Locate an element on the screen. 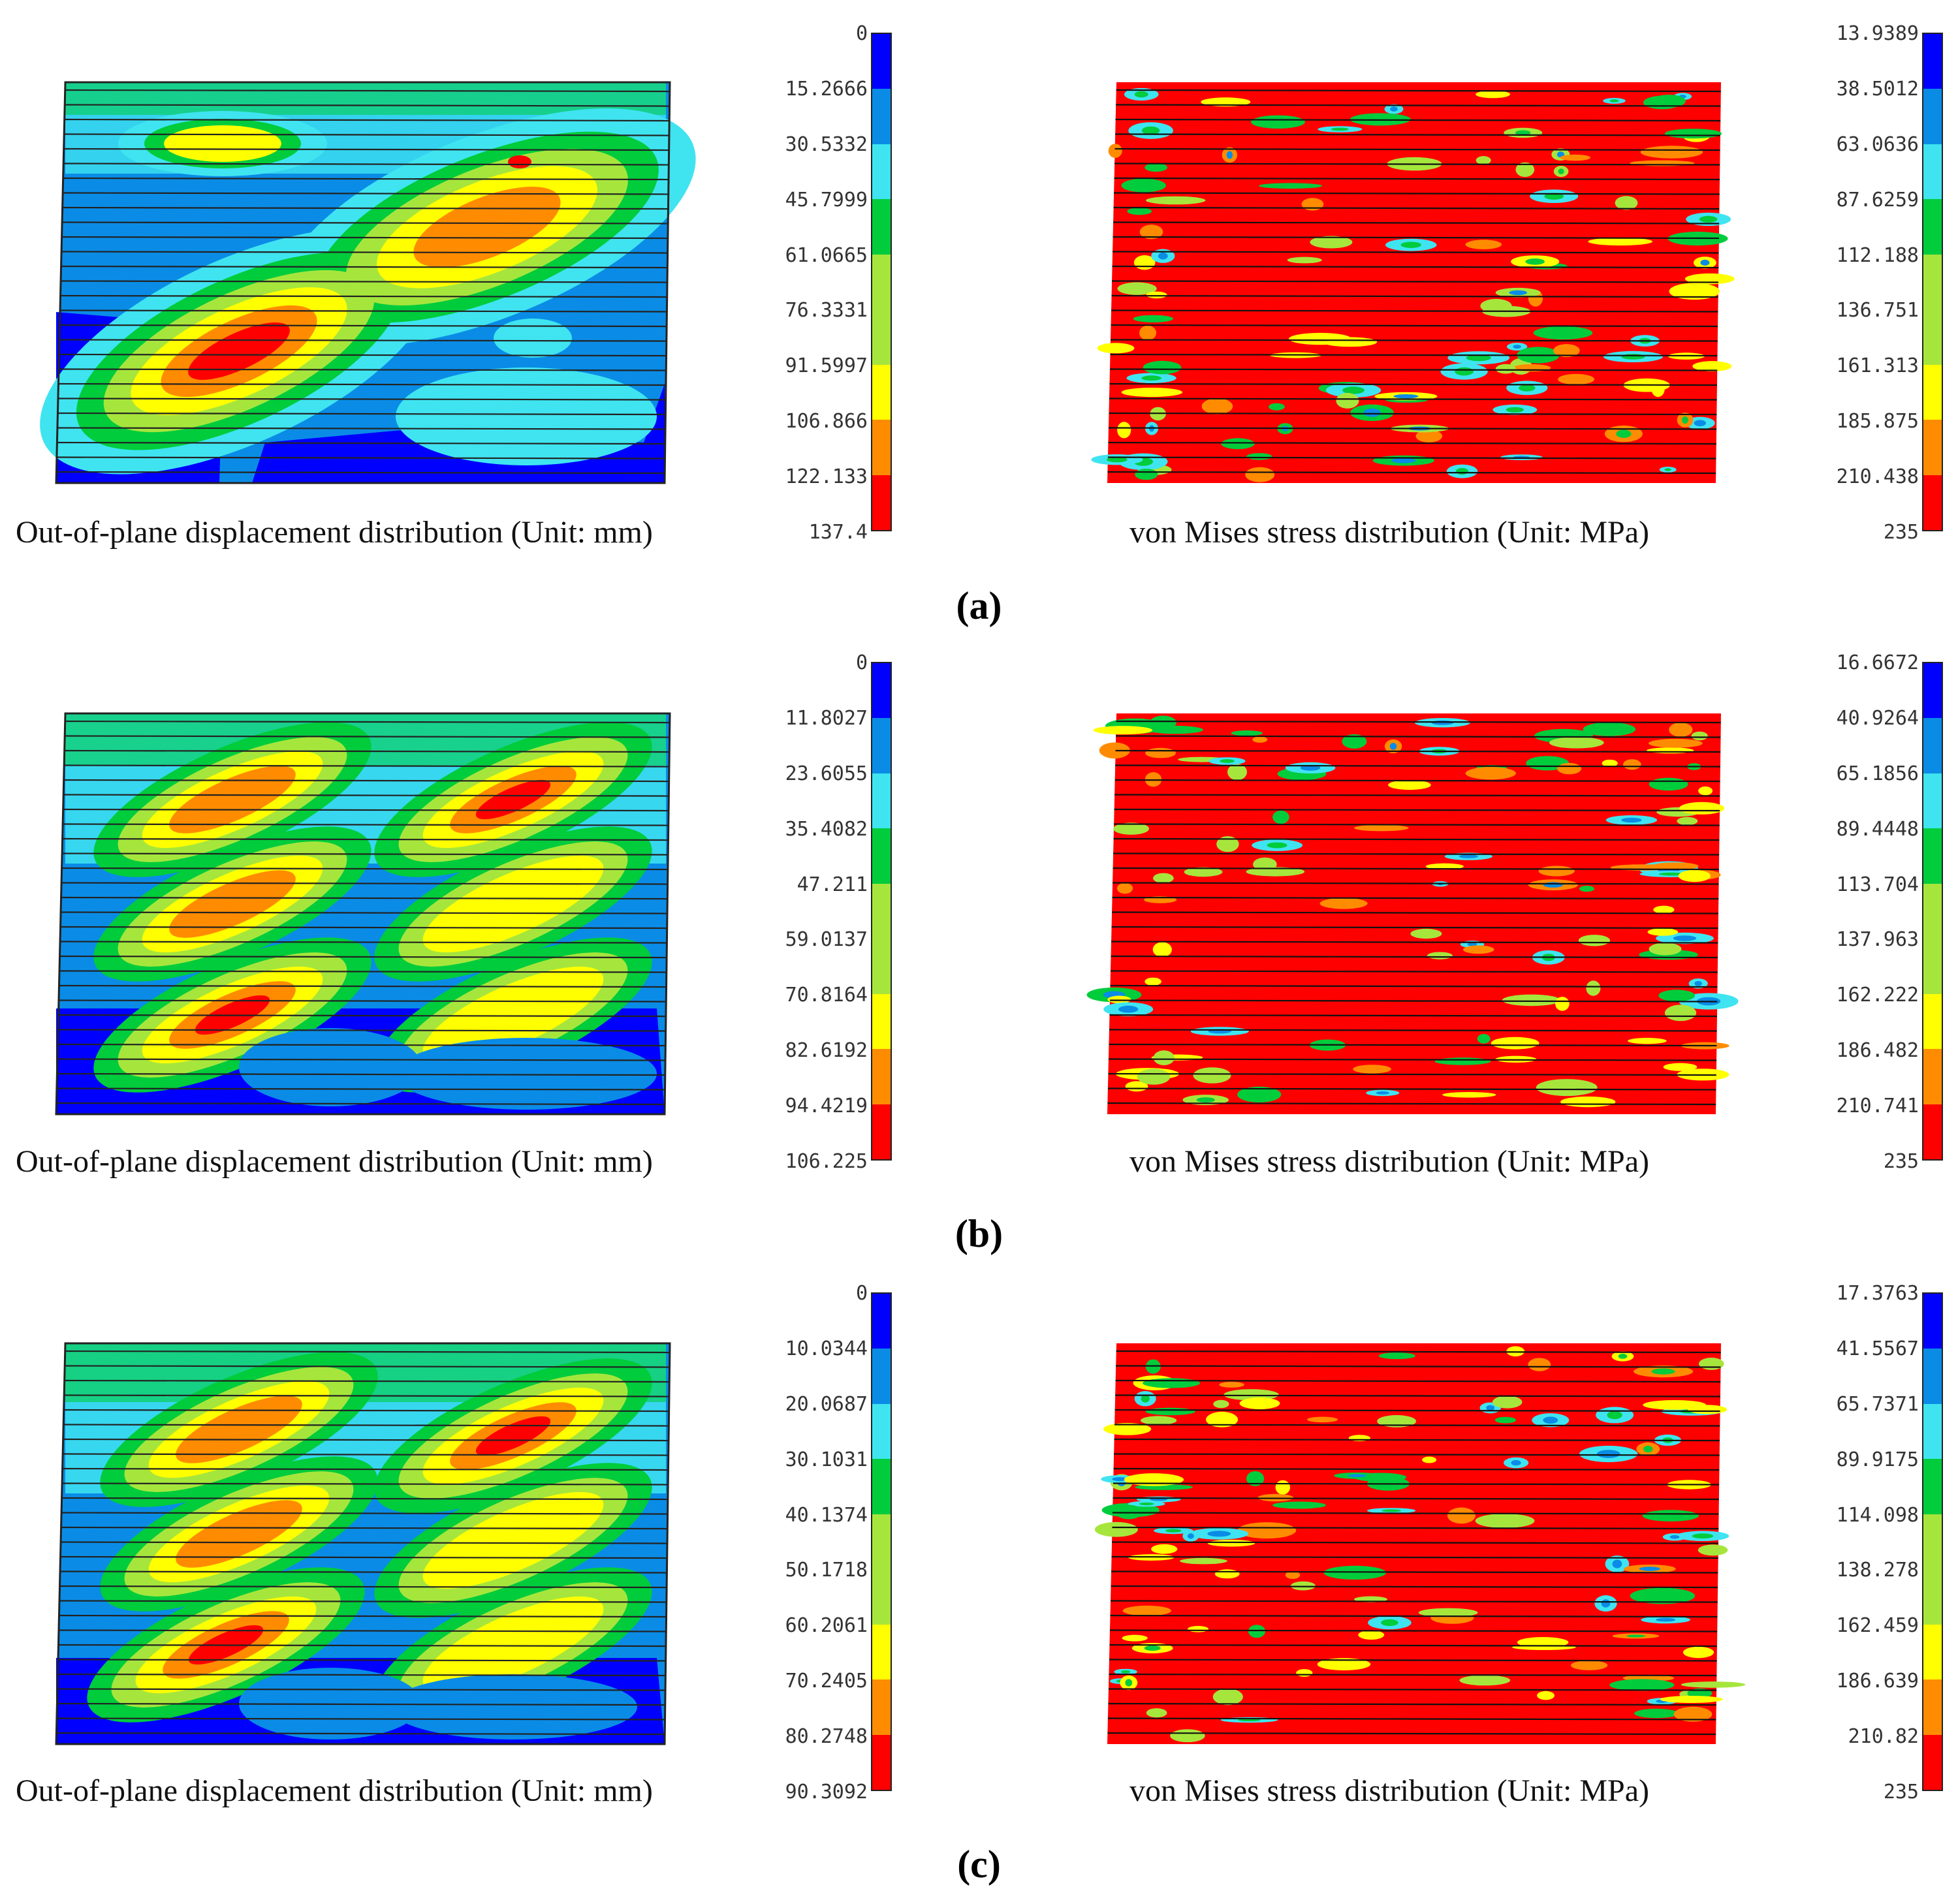 The height and width of the screenshot is (1904, 1958). stress-legend-tick: 235 is located at coordinates (1901, 1792).